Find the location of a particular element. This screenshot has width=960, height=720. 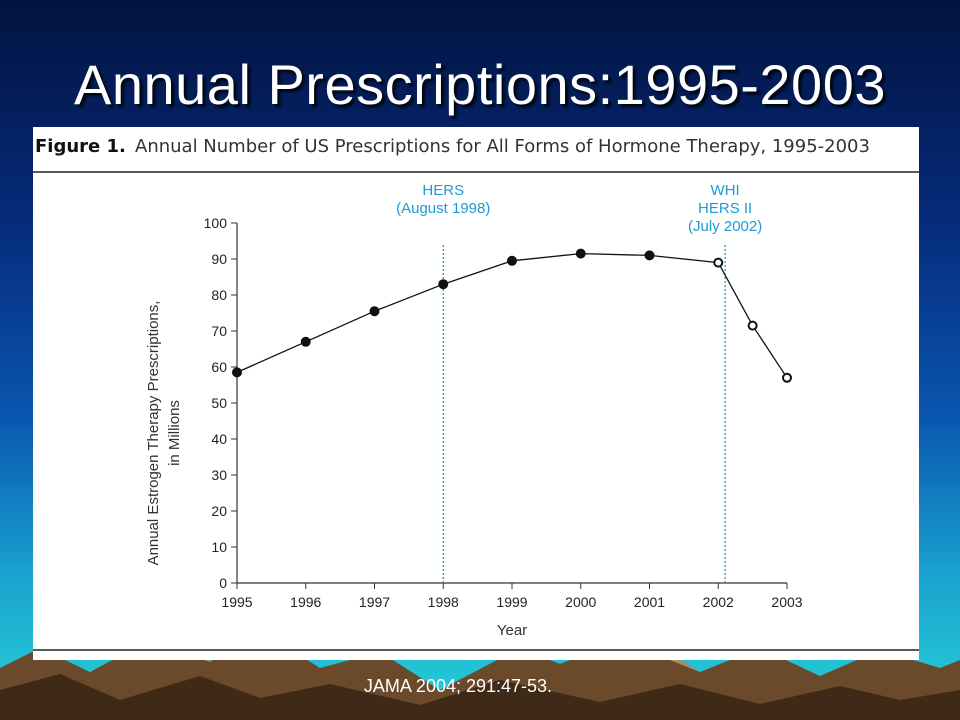

annotation-label: HERS II is located at coordinates (725, 208).